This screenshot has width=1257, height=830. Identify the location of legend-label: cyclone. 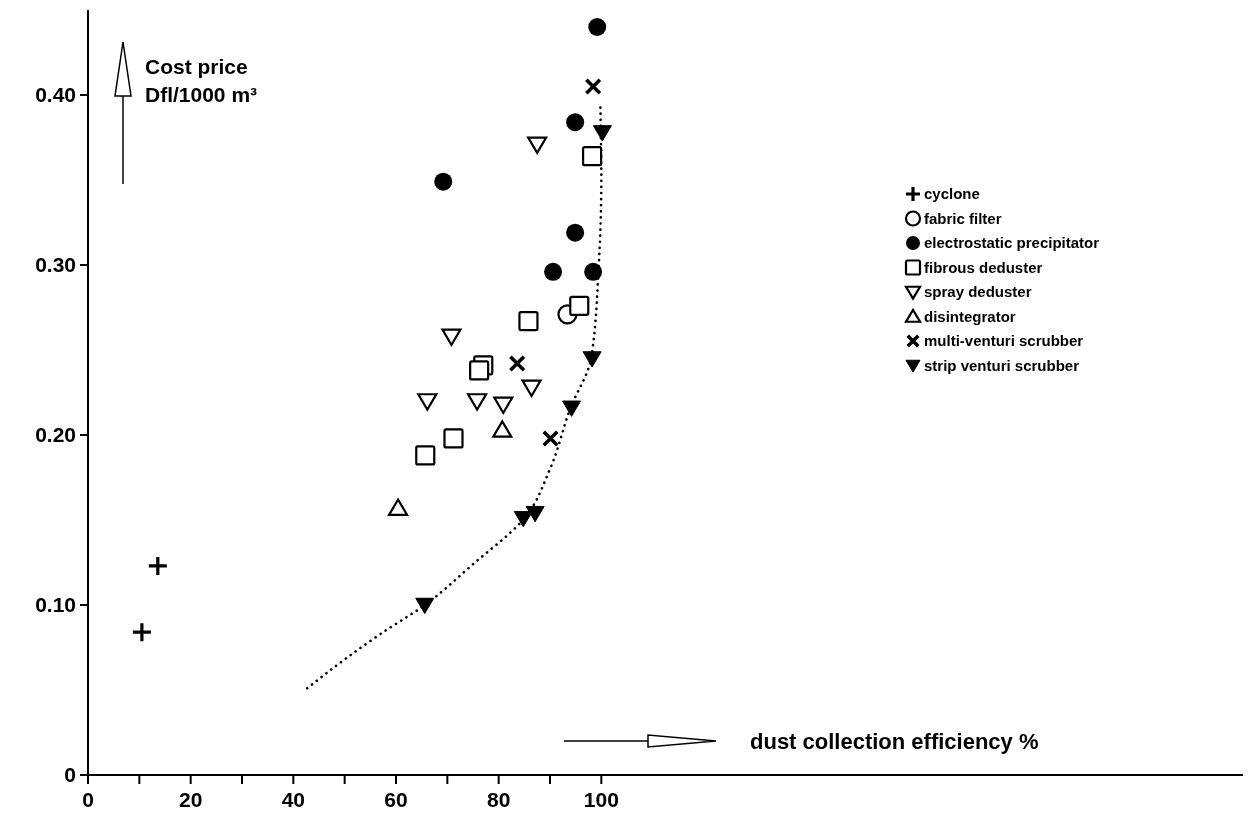
(952, 194).